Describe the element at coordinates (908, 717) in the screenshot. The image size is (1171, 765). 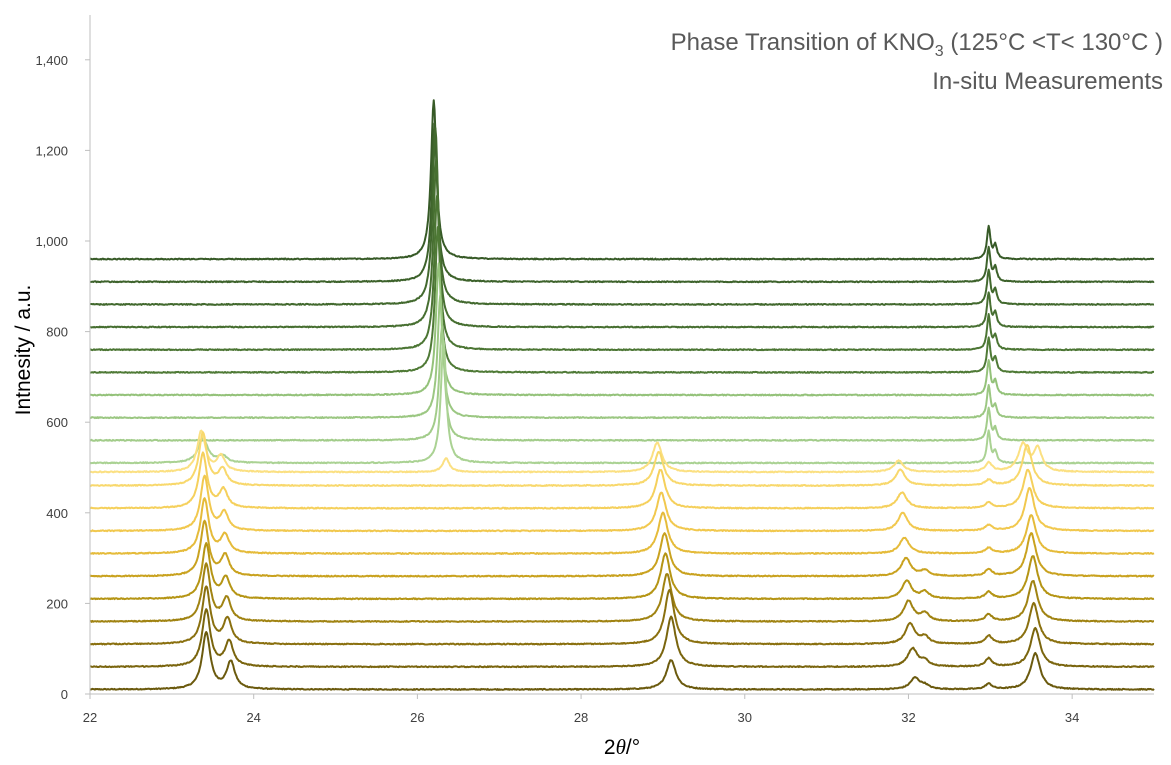
I see `x-tick-label: 32` at that location.